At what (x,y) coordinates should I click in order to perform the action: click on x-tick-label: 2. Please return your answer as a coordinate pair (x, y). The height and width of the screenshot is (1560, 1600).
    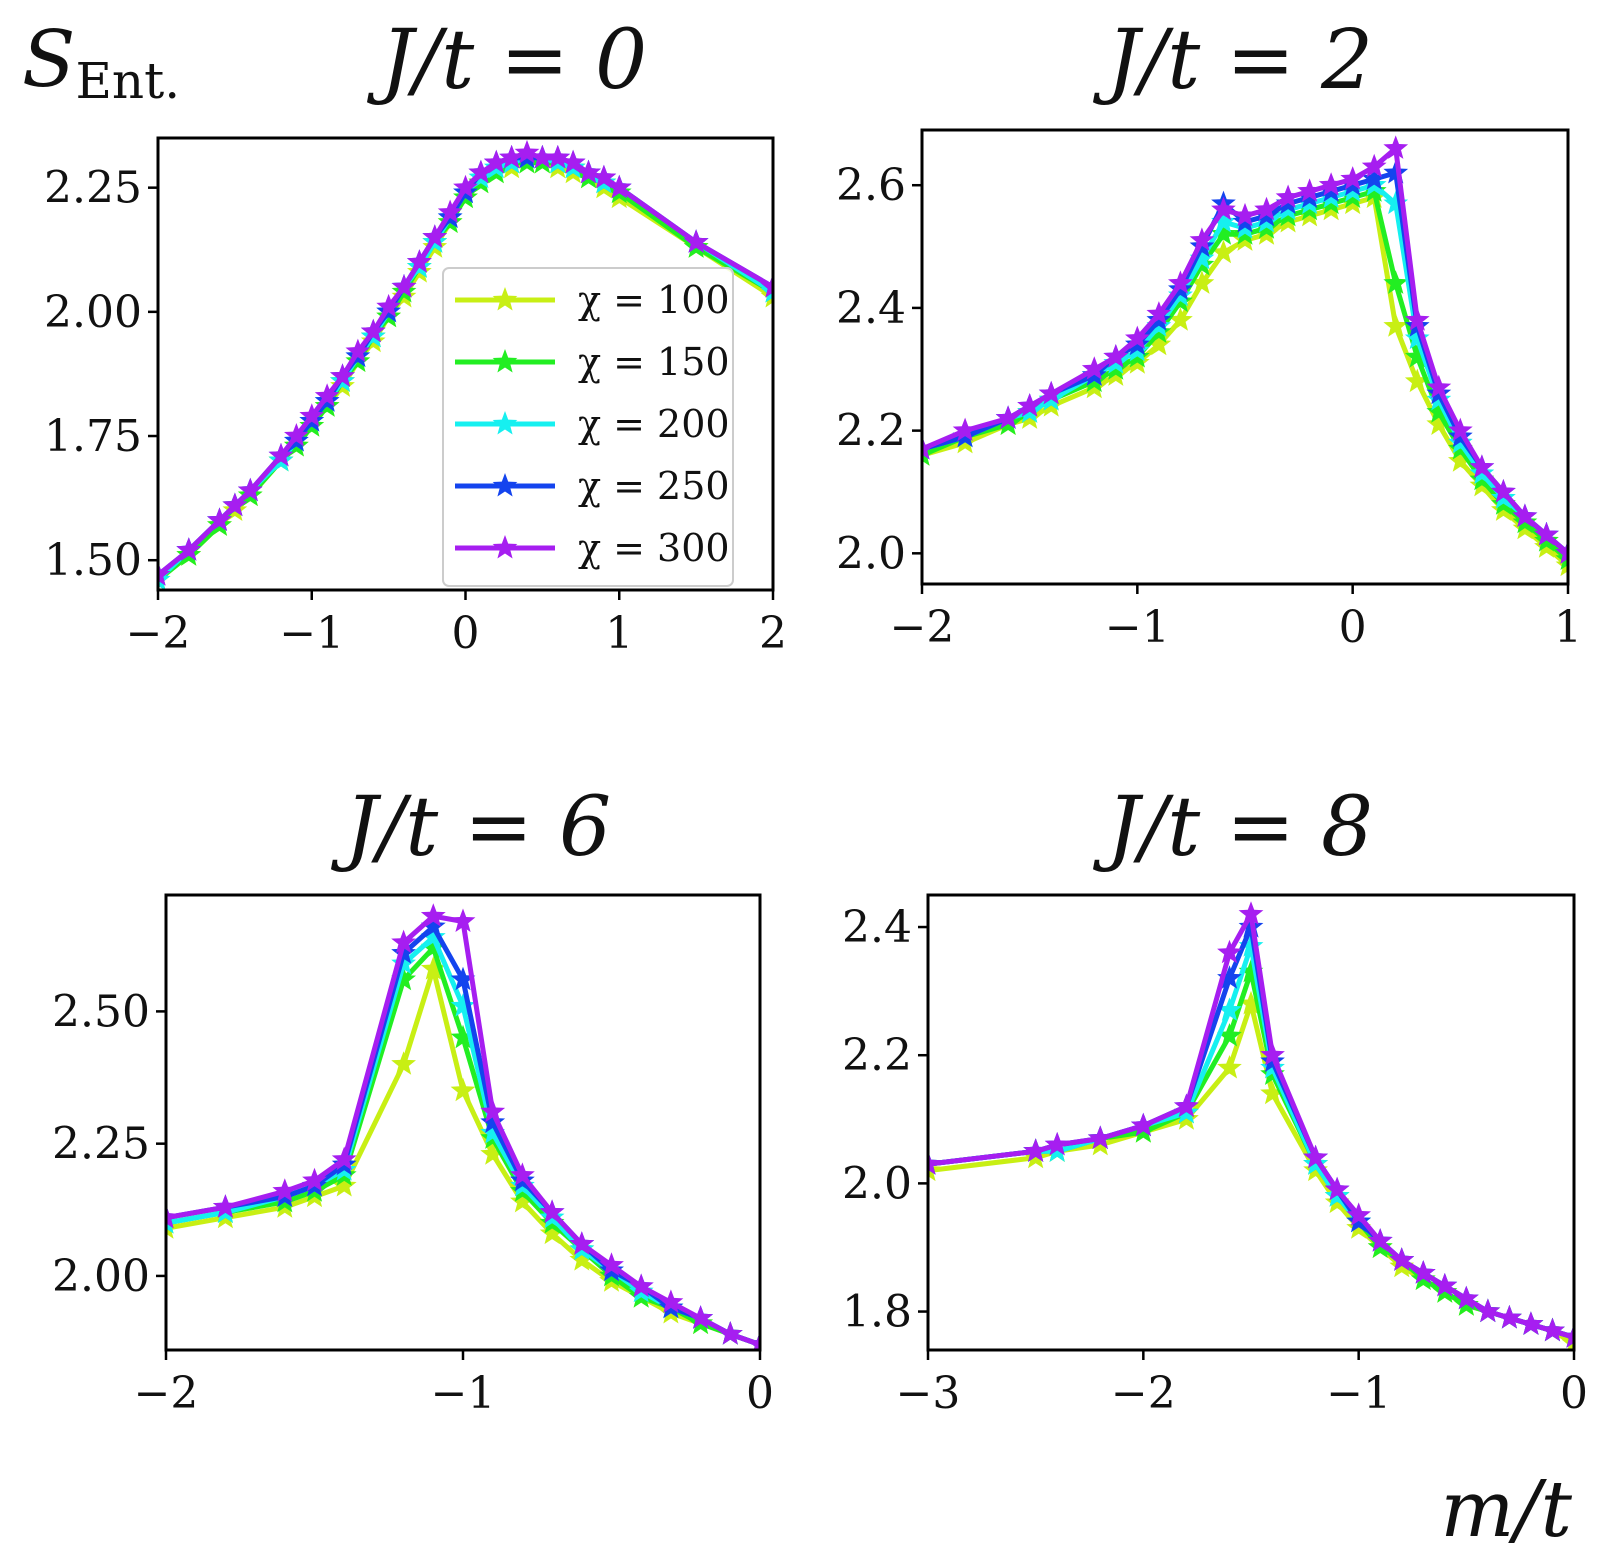
    Looking at the image, I should click on (773, 633).